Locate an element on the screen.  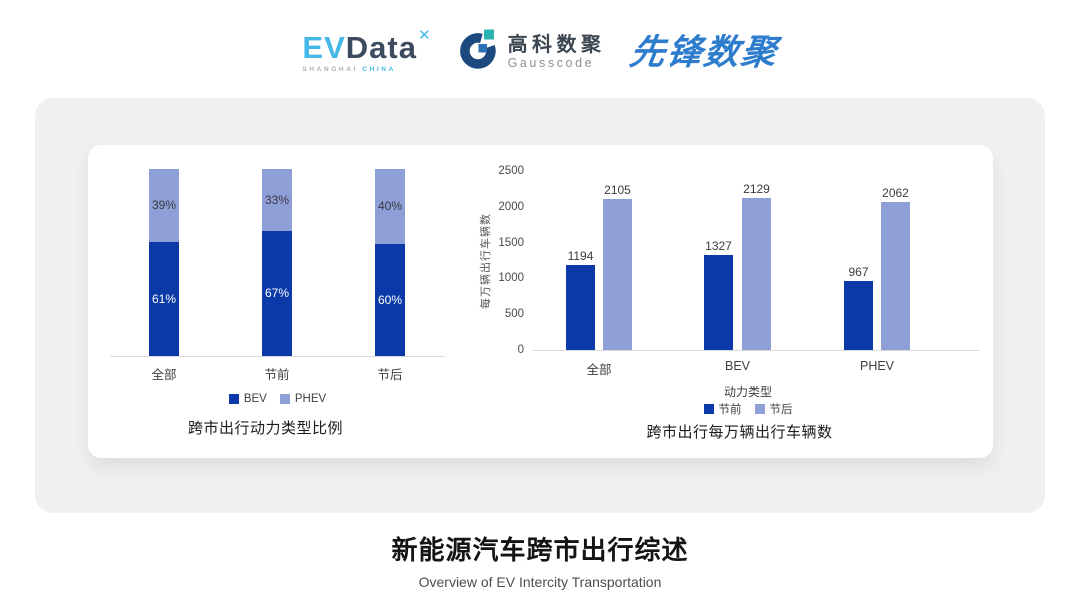
stacked-bar: 39% 61% is located at coordinates (164, 262).